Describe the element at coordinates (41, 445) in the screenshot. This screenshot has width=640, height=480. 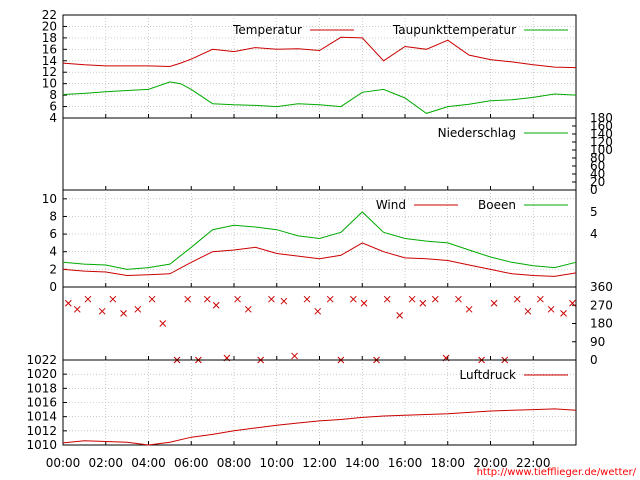
I see `y-tick-label: 1010` at that location.